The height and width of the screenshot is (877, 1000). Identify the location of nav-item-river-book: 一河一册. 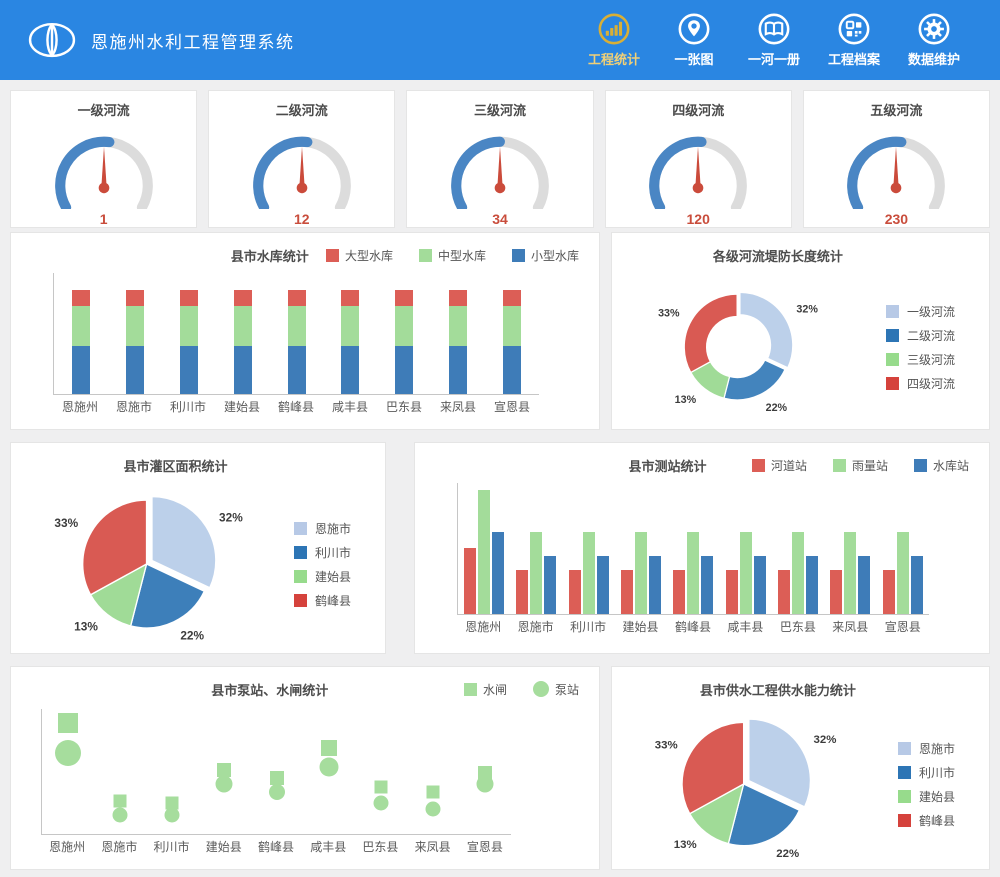
(774, 40).